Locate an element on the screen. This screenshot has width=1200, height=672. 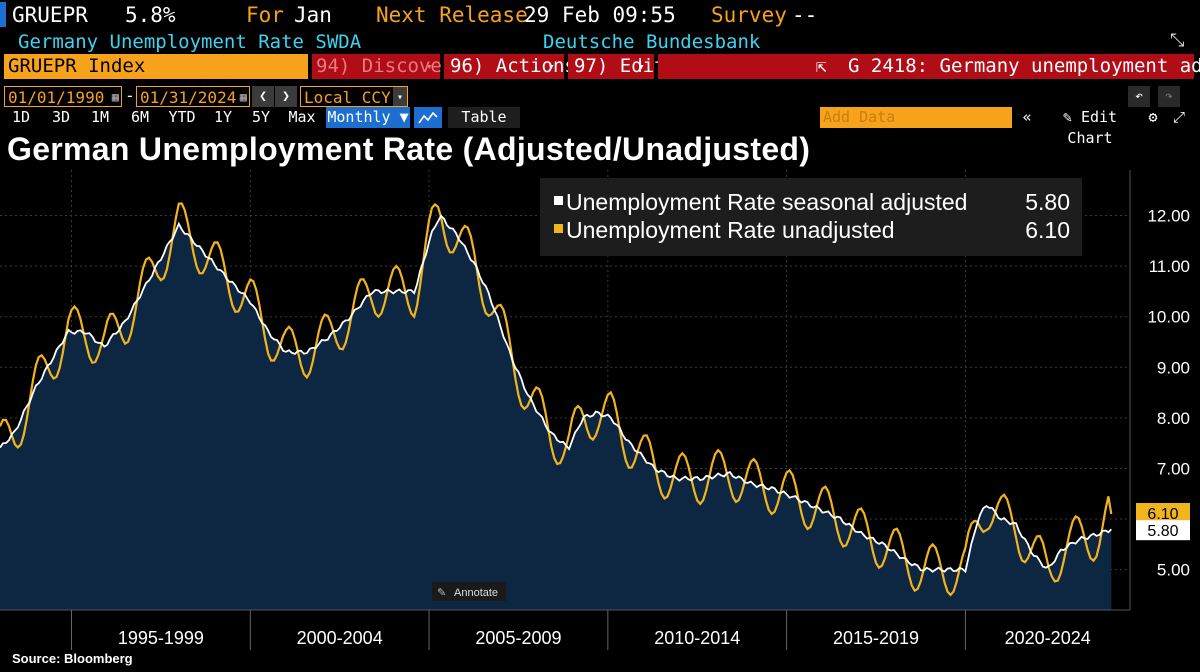
edit-chart-label: Edit Chart is located at coordinates (1092, 127).